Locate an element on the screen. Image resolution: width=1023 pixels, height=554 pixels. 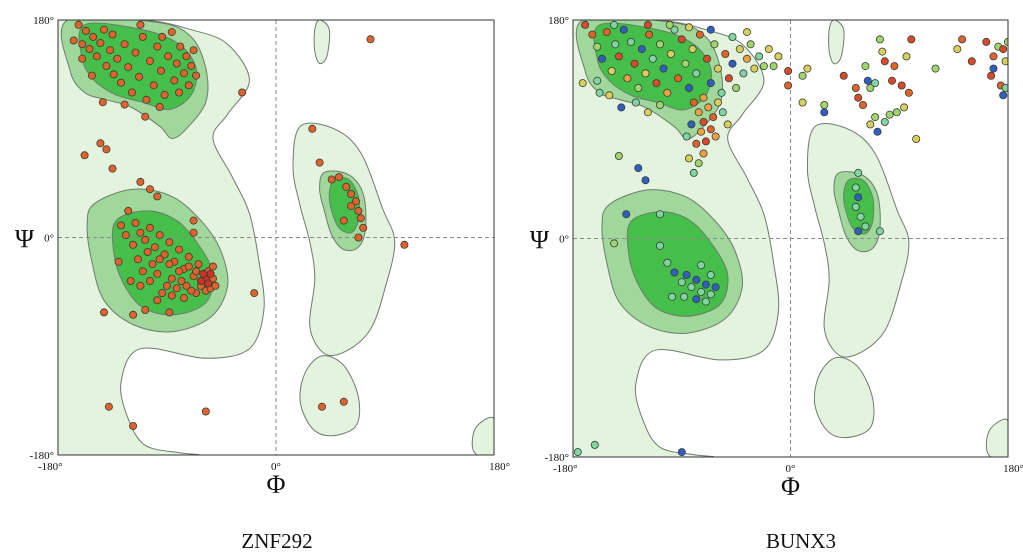
y-axis-label: Ψ is located at coordinates (25, 239).